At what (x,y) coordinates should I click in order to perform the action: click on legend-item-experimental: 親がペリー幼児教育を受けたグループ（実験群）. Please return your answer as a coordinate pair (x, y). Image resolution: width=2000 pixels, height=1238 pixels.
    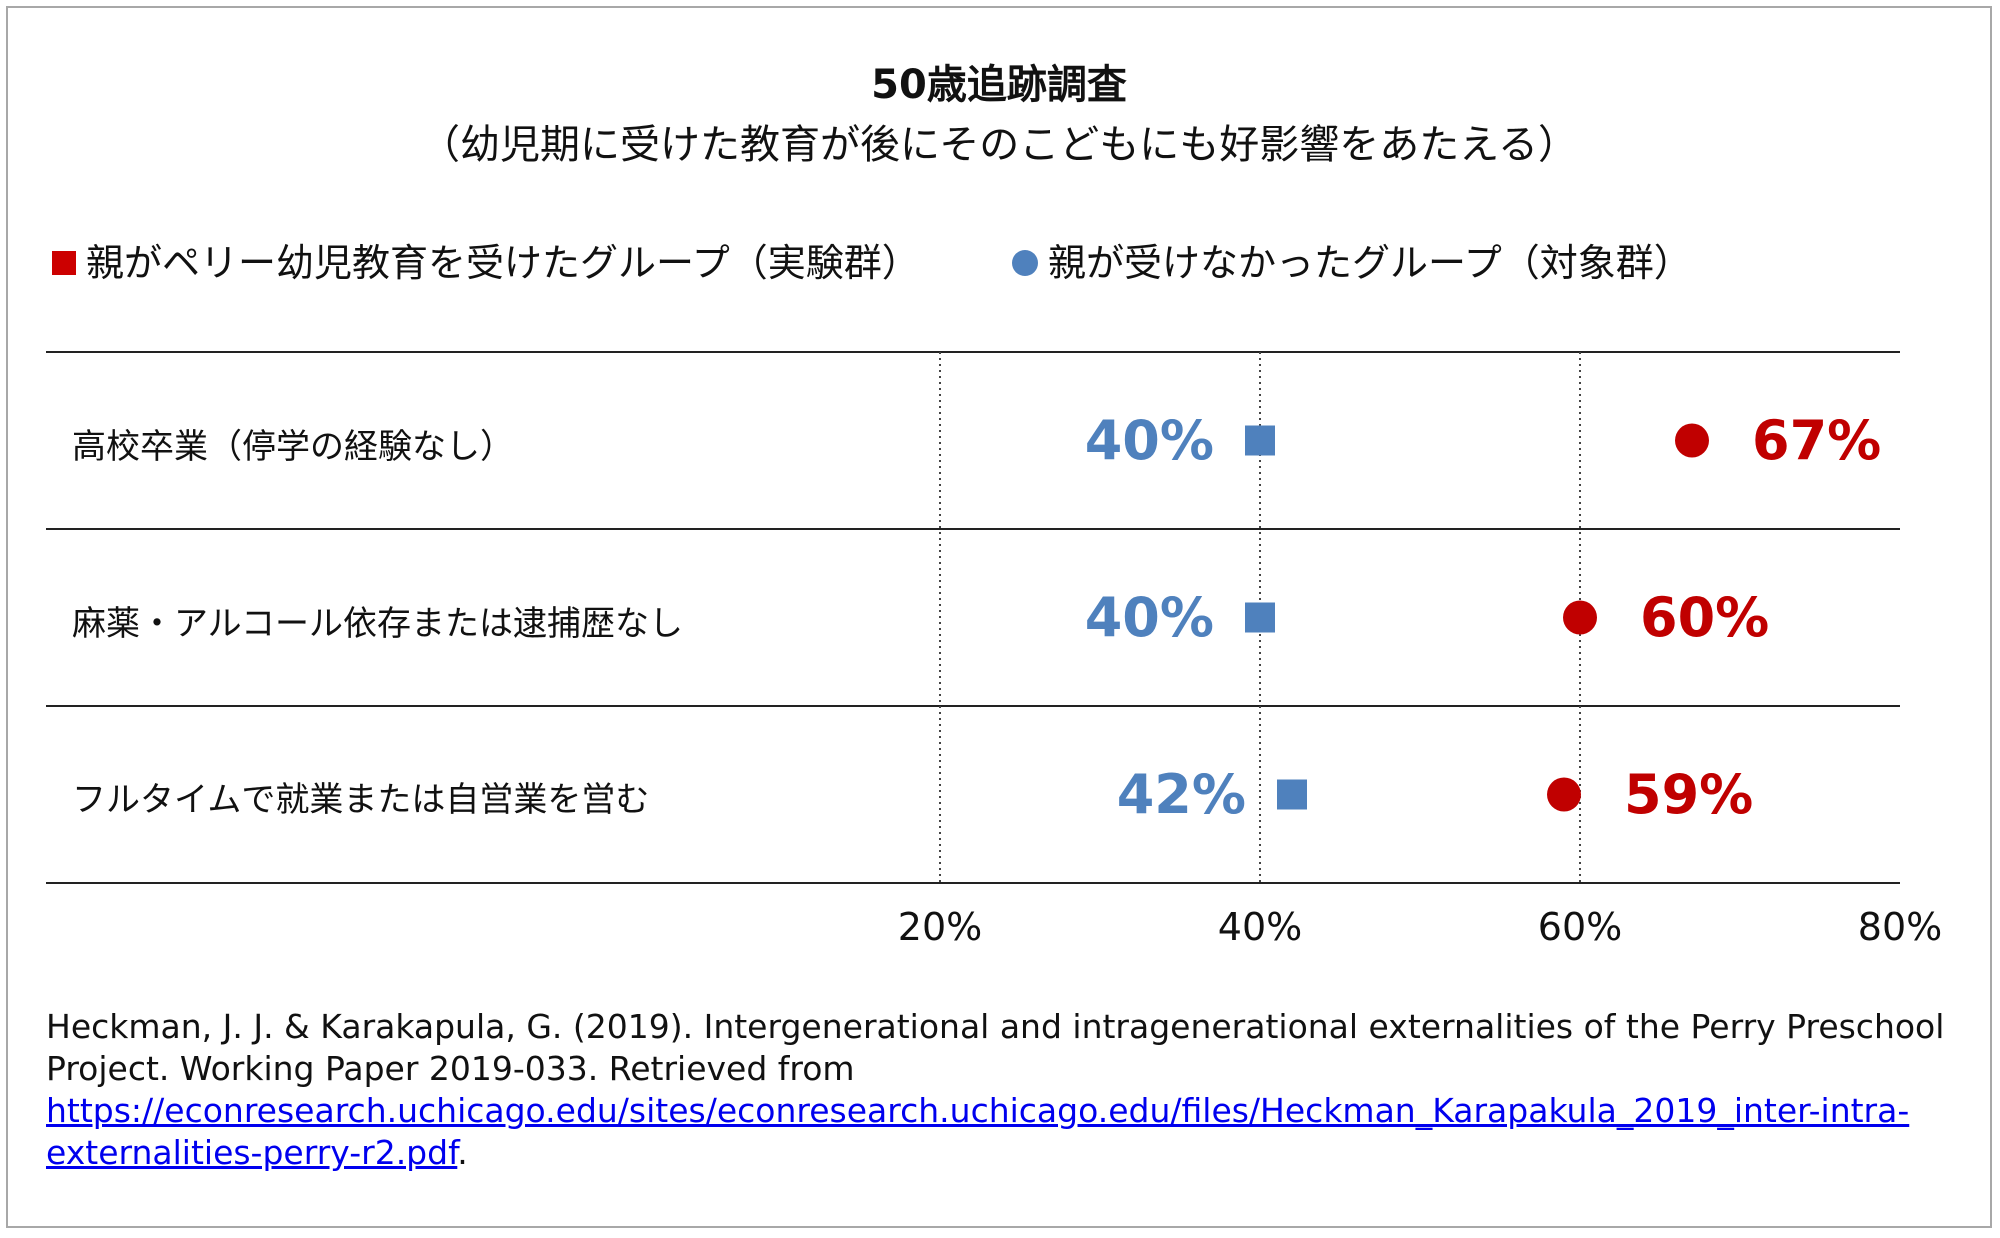
    Looking at the image, I should click on (486, 263).